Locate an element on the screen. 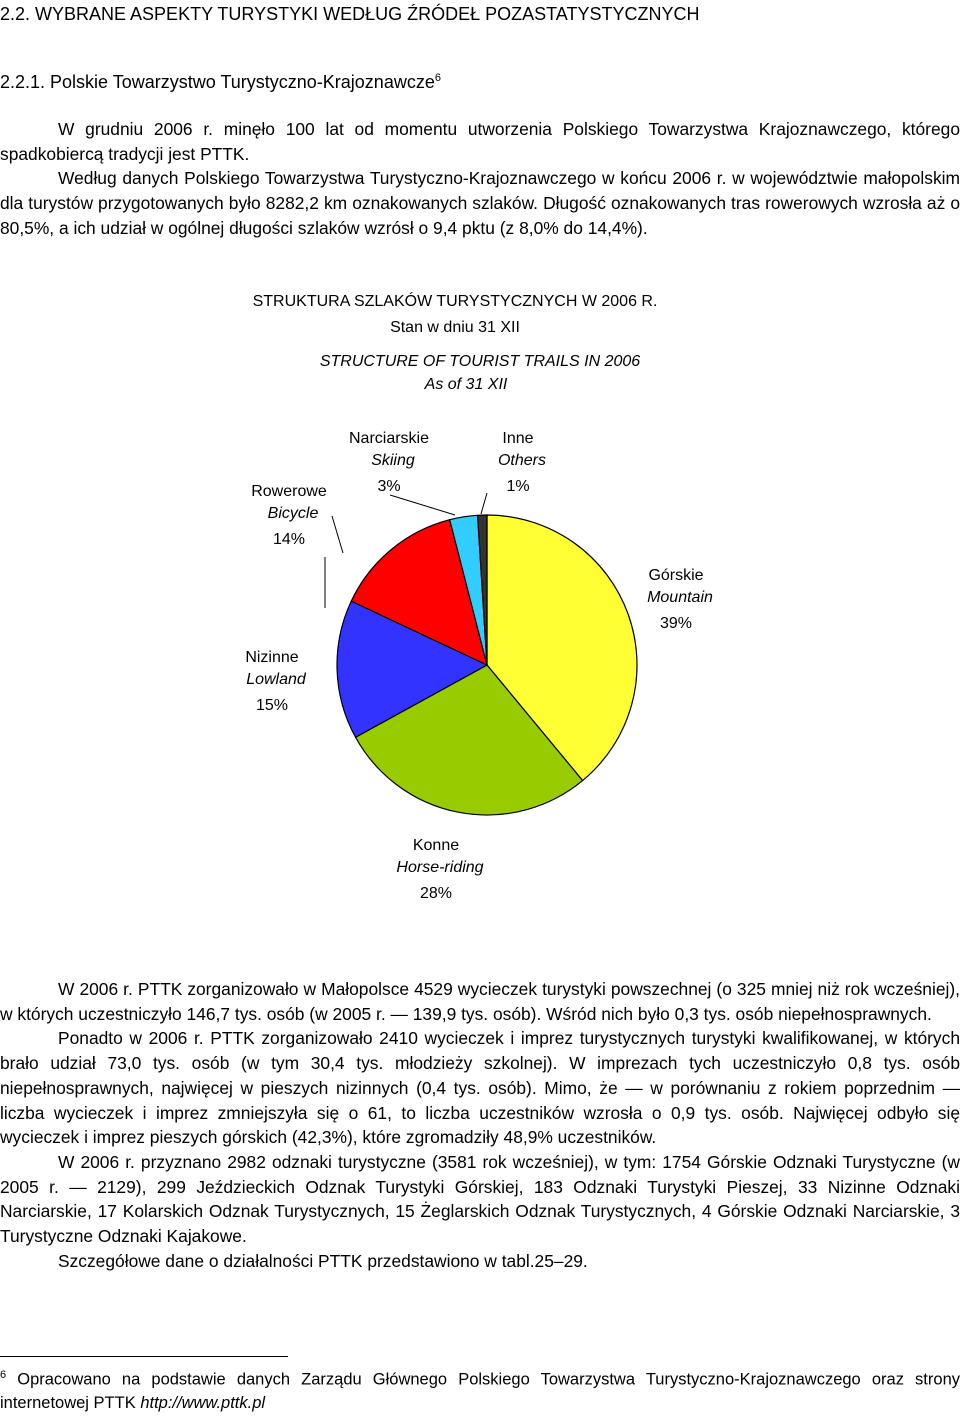 This screenshot has height=1421, width=960. slice-label: Narciarskie is located at coordinates (389, 438).